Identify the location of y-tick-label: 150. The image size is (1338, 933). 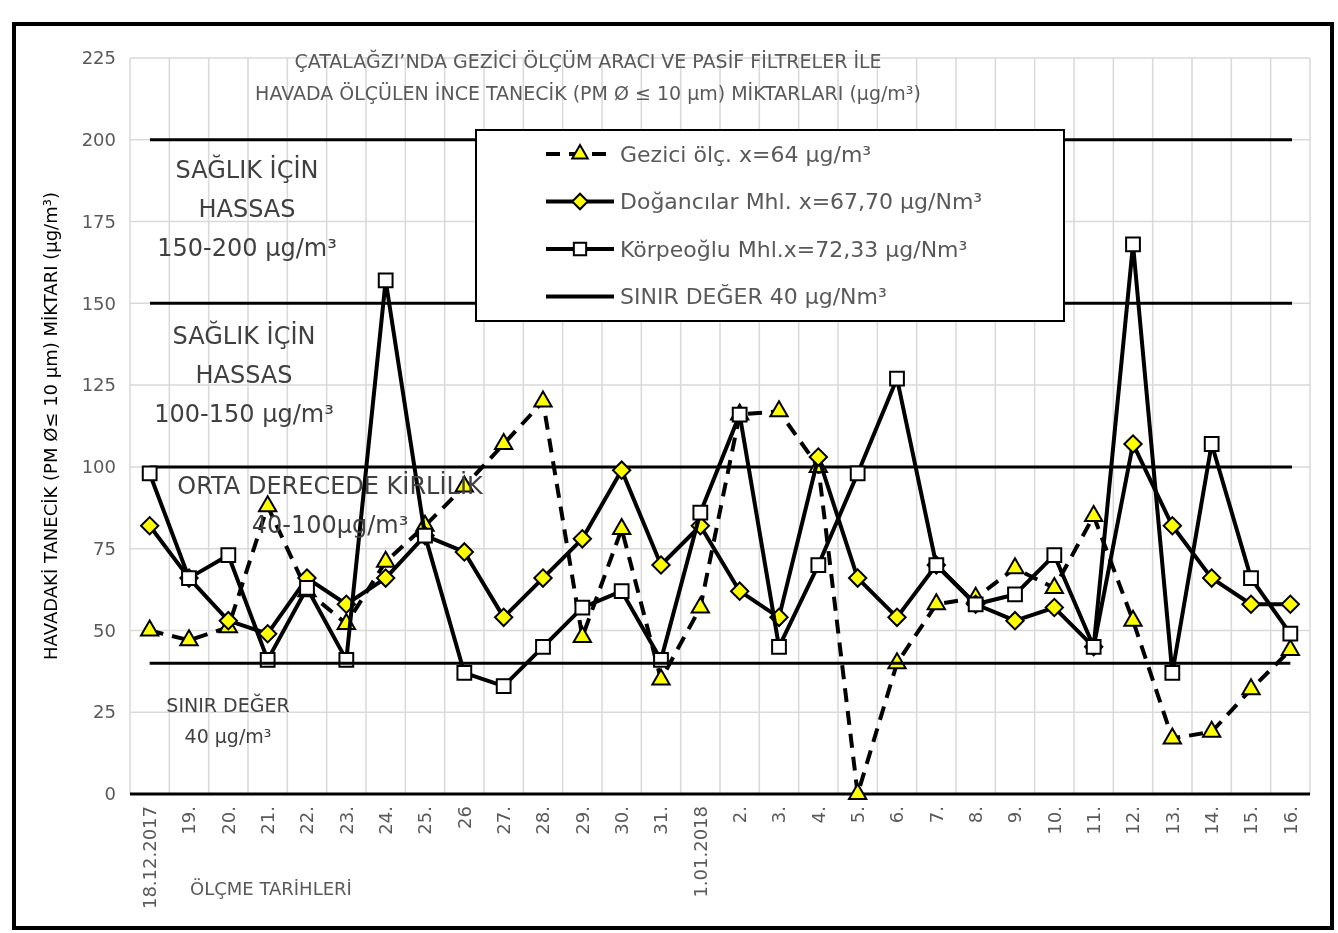
(98, 303).